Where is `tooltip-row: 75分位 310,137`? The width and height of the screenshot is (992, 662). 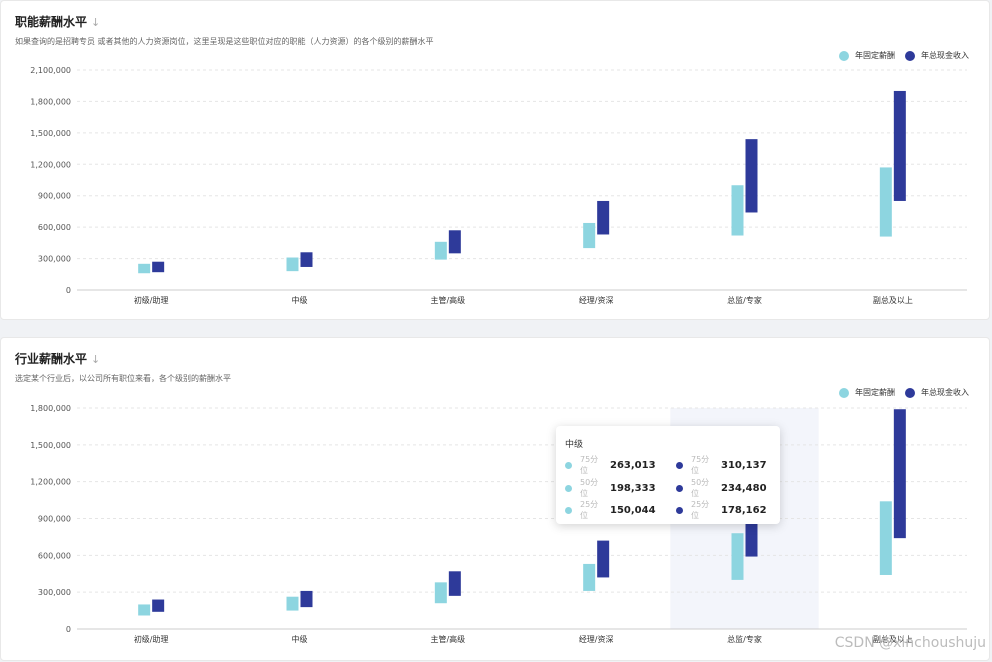 tooltip-row: 75分位 310,137 is located at coordinates (721, 465).